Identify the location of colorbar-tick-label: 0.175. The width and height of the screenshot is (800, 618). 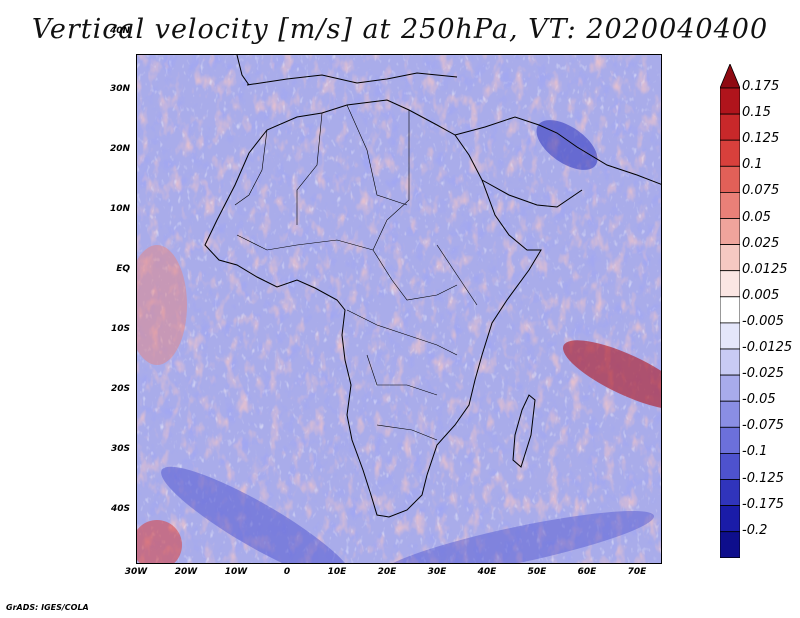
(761, 86).